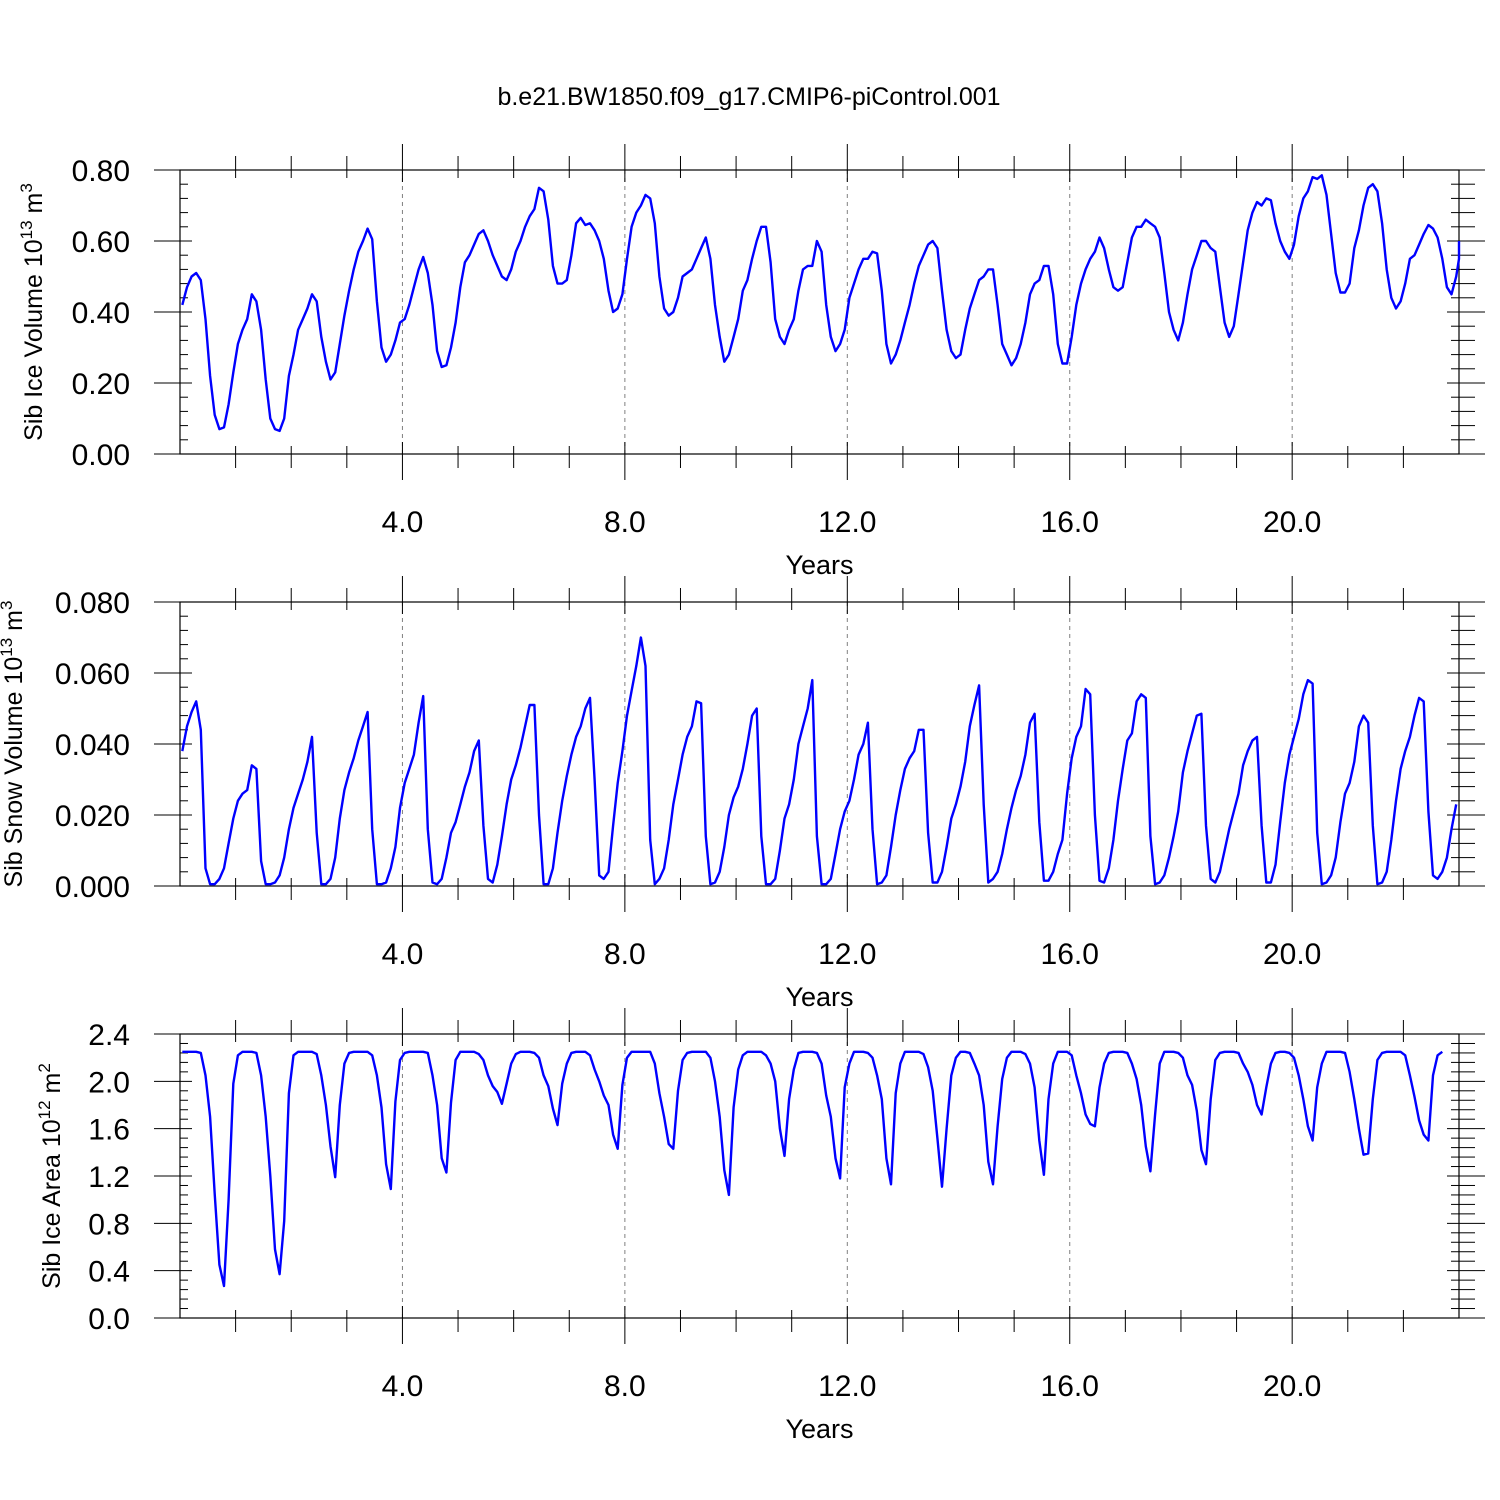 The width and height of the screenshot is (1500, 1500). I want to click on y-axis-label-text: Sib Ice Area 10, so click(52, 1204).